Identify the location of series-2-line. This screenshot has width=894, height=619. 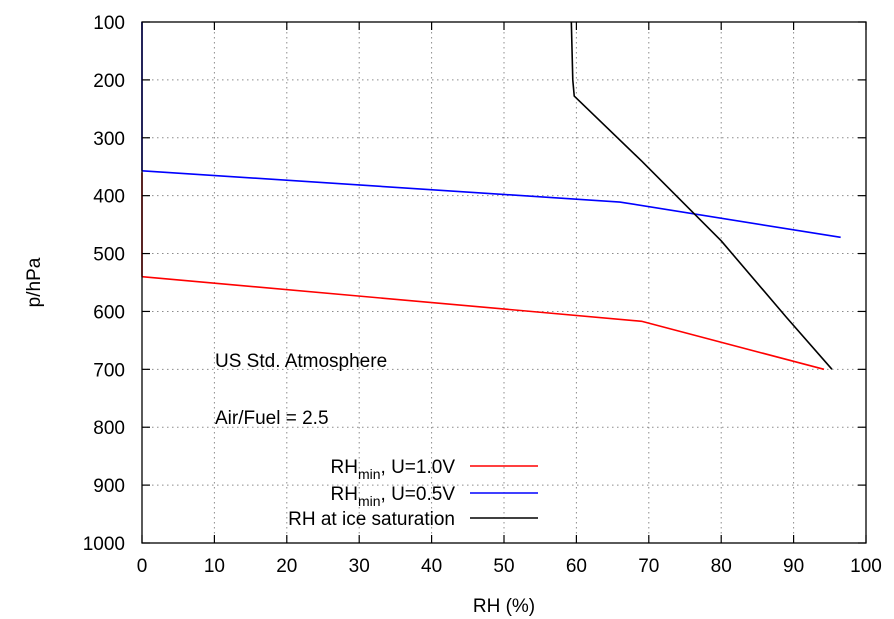
(491, 204).